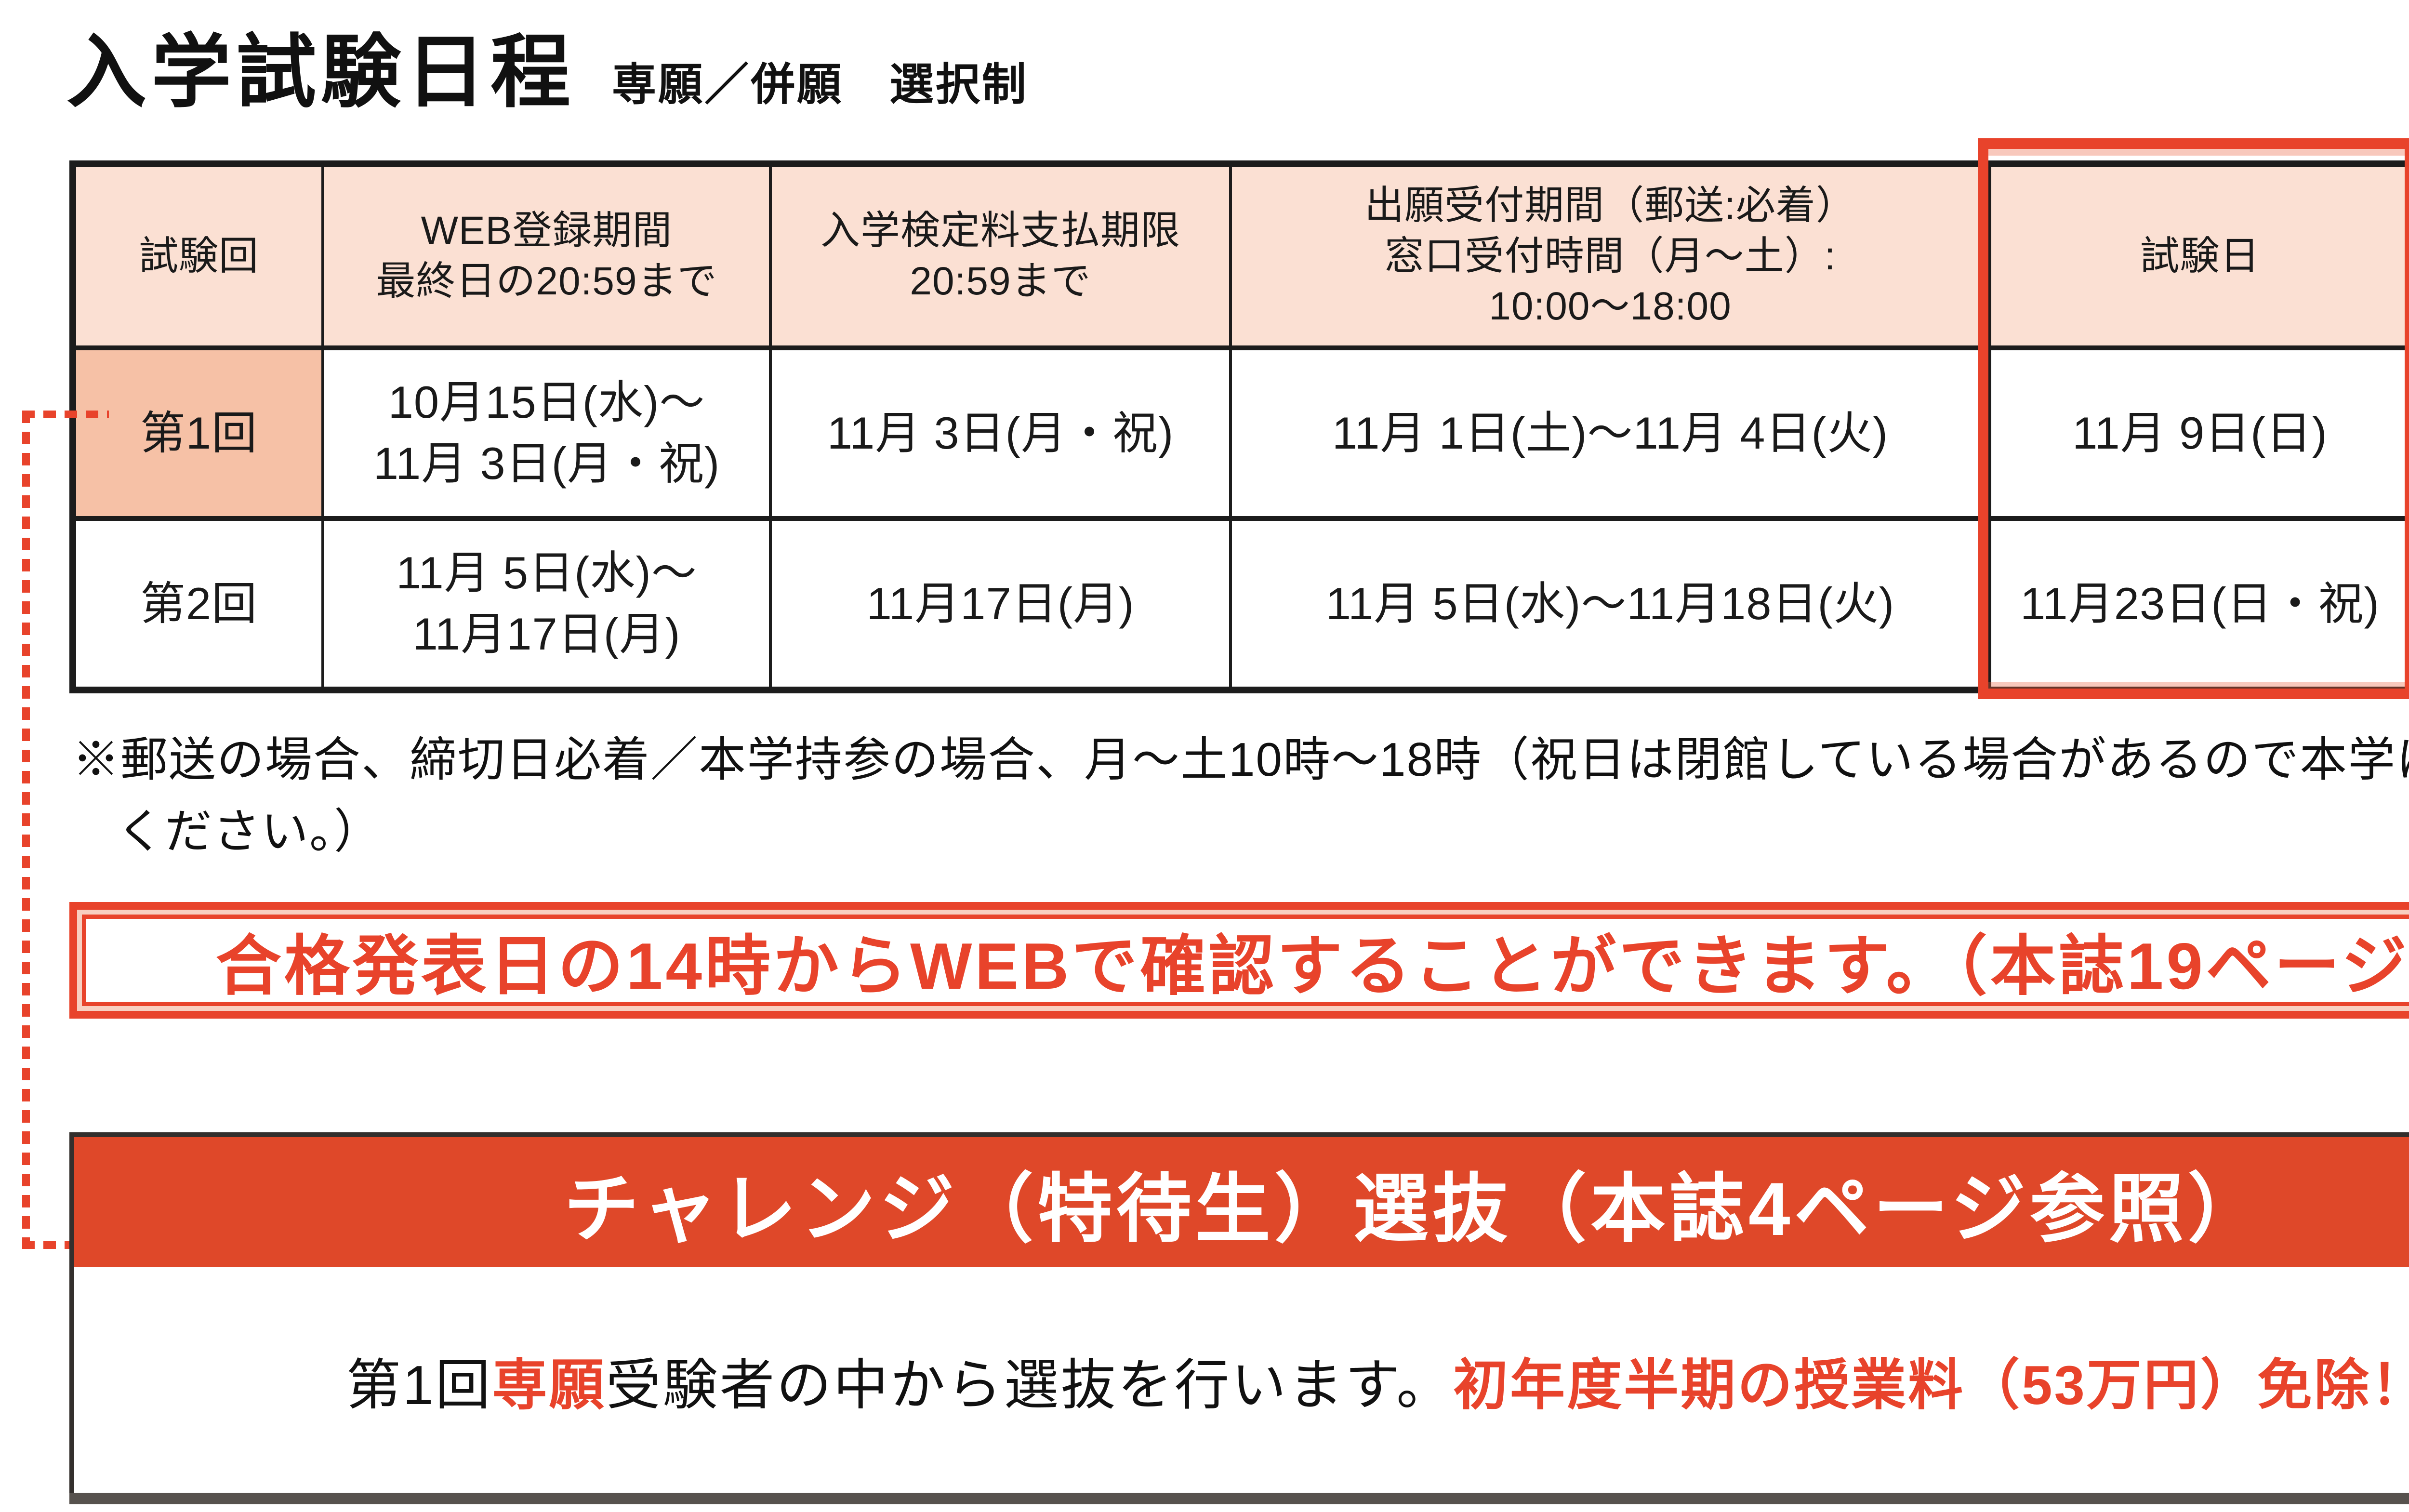 This screenshot has height=1512, width=2409. What do you see at coordinates (1001, 433) in the screenshot?
I see `round1-fee-deadline-cell: 11月 3日(月・祝)` at bounding box center [1001, 433].